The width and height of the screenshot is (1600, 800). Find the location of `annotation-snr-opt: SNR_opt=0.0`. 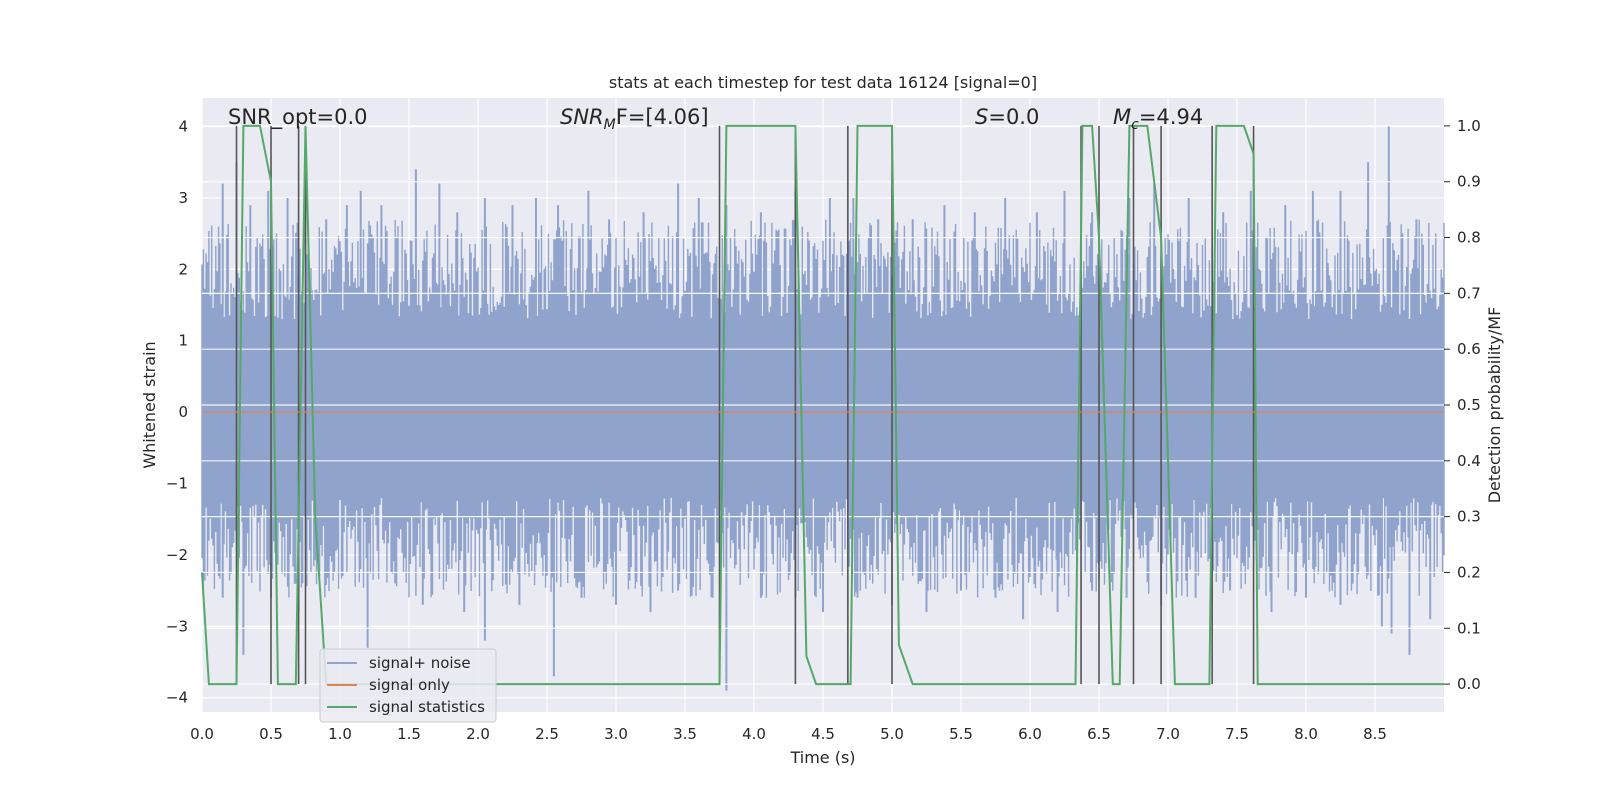

annotation-snr-opt: SNR_opt=0.0 is located at coordinates (298, 117).